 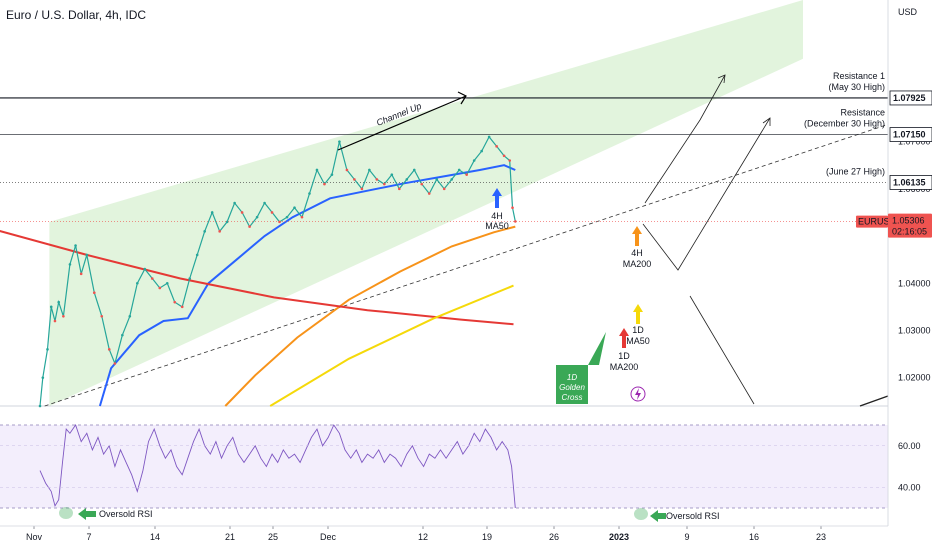 I want to click on level-title: (June 27 High), so click(x=855, y=171).